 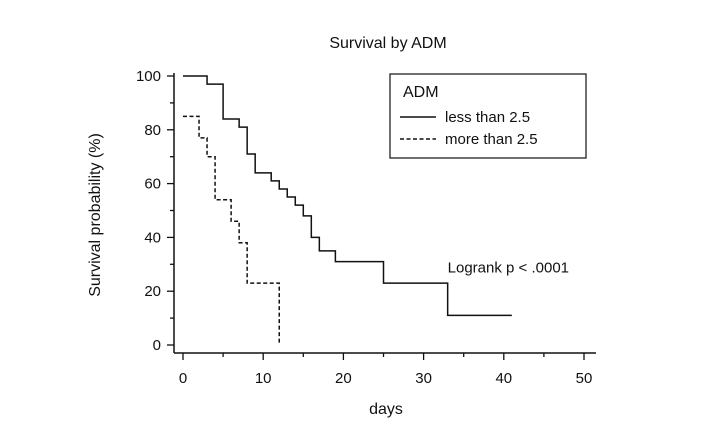 What do you see at coordinates (421, 92) in the screenshot?
I see `legend-title: ADM` at bounding box center [421, 92].